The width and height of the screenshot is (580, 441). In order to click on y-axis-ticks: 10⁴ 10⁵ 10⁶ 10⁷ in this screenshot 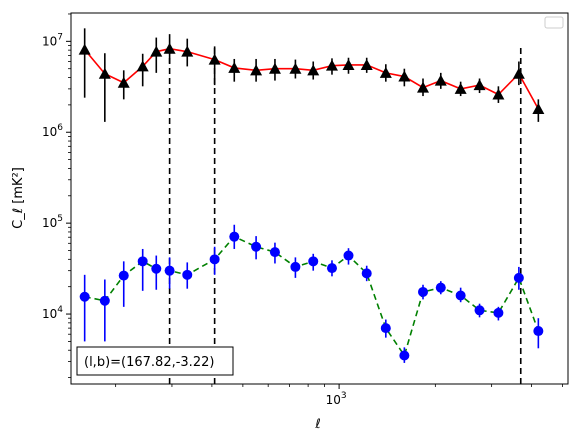, I will do `click(56, 195)`.